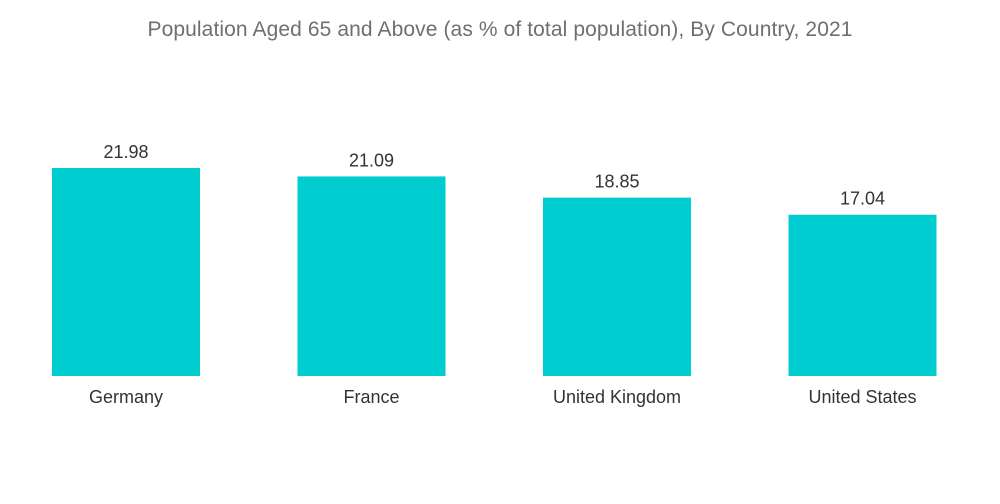 The image size is (1000, 504). I want to click on value-label: 21.98, so click(125, 152).